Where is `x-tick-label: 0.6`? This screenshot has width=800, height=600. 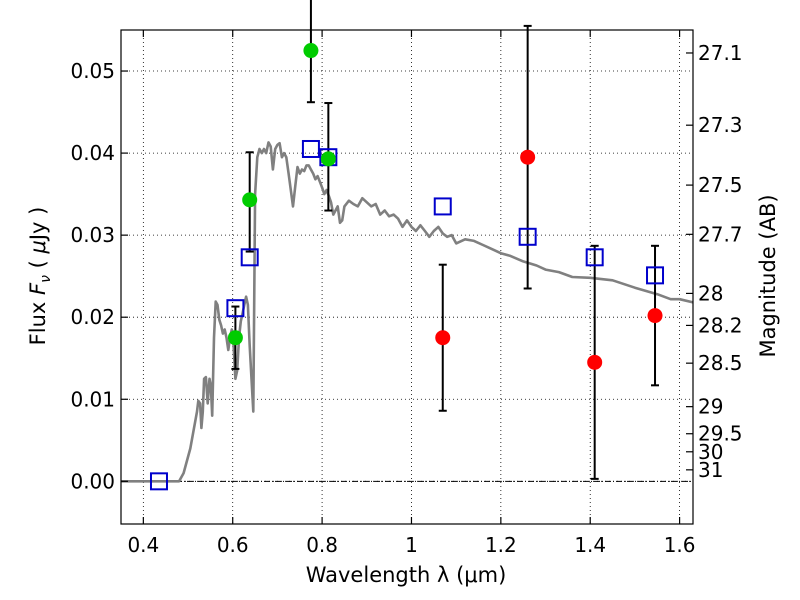
x-tick-label: 0.6 is located at coordinates (233, 545).